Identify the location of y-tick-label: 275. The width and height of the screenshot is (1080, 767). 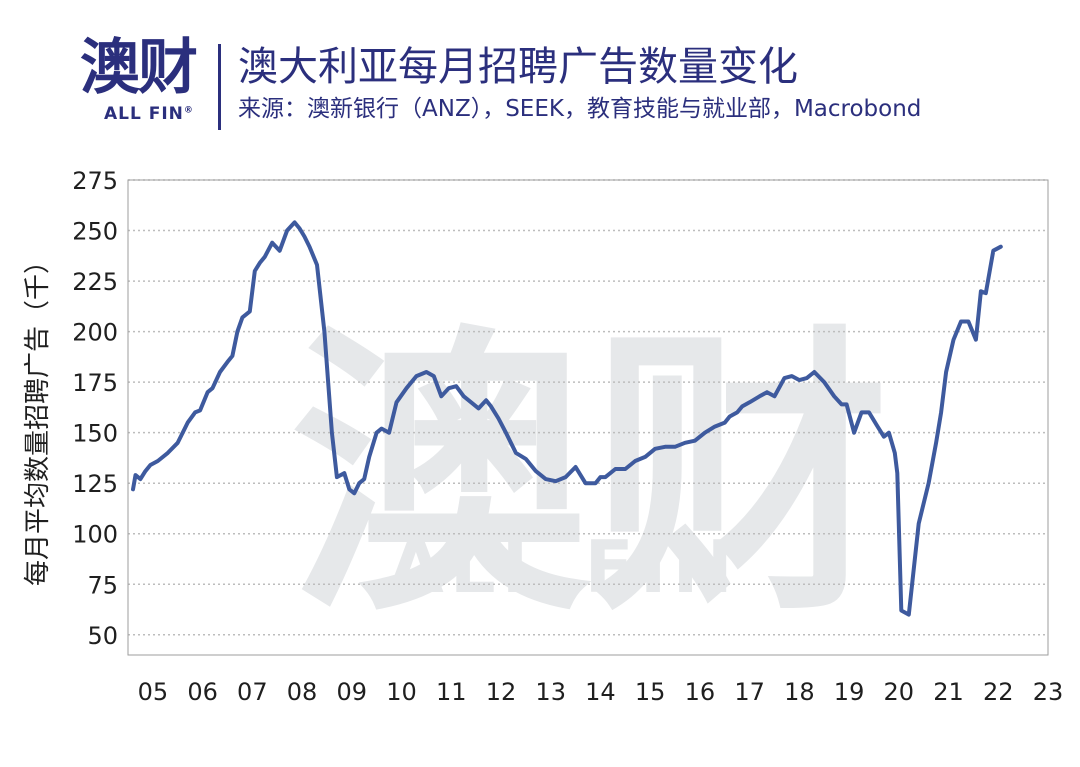
(95, 181).